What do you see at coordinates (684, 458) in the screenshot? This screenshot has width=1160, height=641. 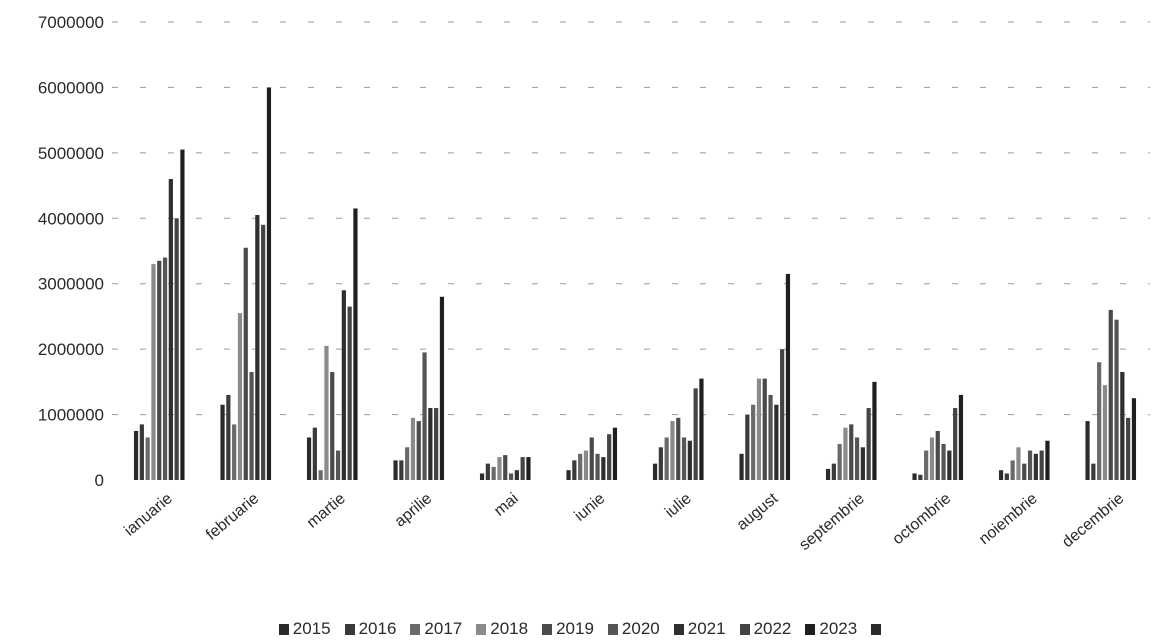 I see `bar-2020-iulie` at bounding box center [684, 458].